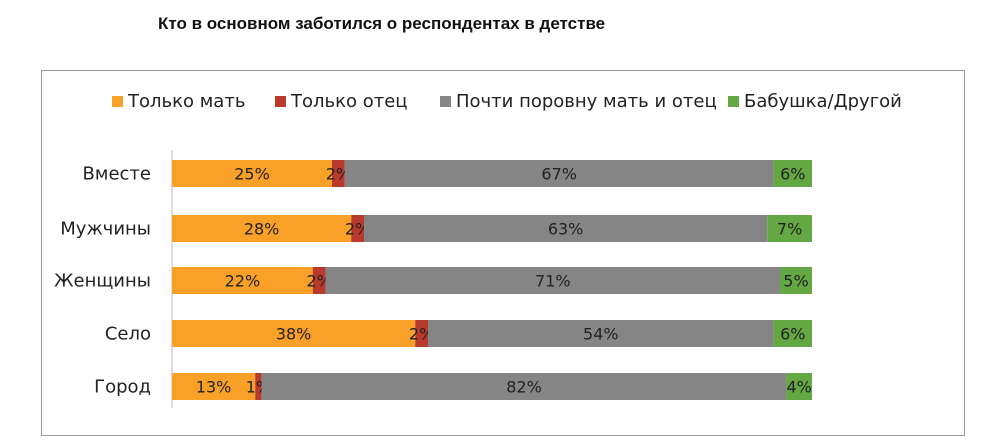 This screenshot has width=1000, height=446. What do you see at coordinates (122, 387) in the screenshot?
I see `category-label-4: Город` at bounding box center [122, 387].